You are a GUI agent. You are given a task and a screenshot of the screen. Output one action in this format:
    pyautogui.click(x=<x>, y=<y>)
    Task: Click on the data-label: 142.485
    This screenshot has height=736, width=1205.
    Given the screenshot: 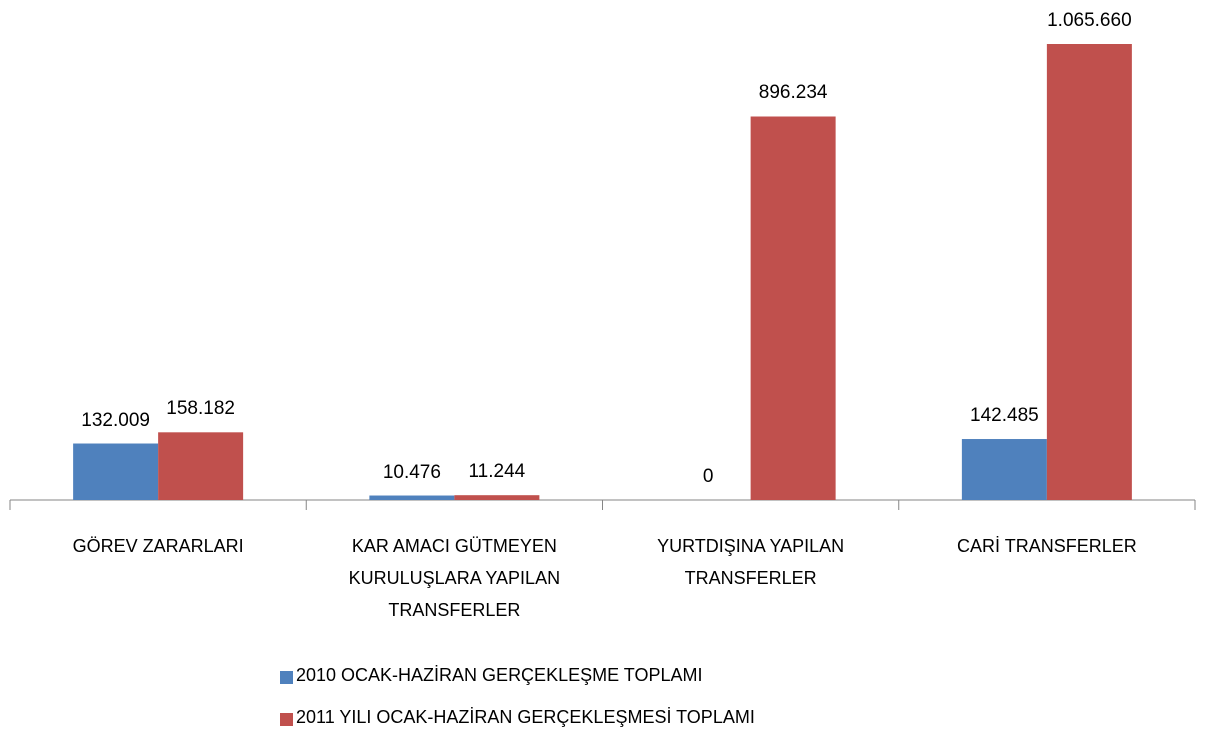 What is the action you would take?
    pyautogui.click(x=1004, y=416)
    